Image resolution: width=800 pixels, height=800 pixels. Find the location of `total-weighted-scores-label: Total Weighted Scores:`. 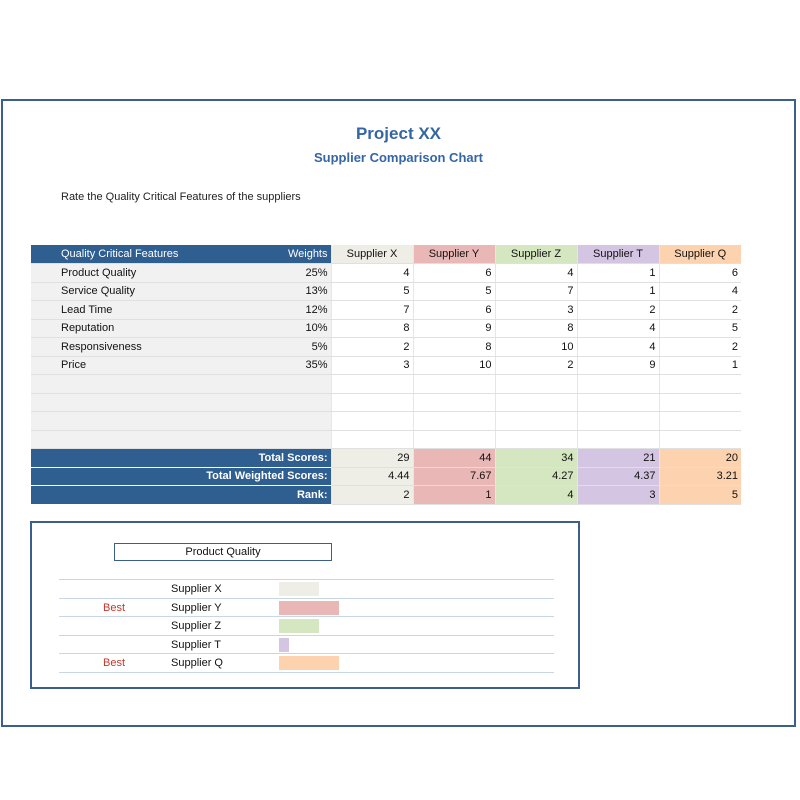

total-weighted-scores-label: Total Weighted Scores: is located at coordinates (181, 476).